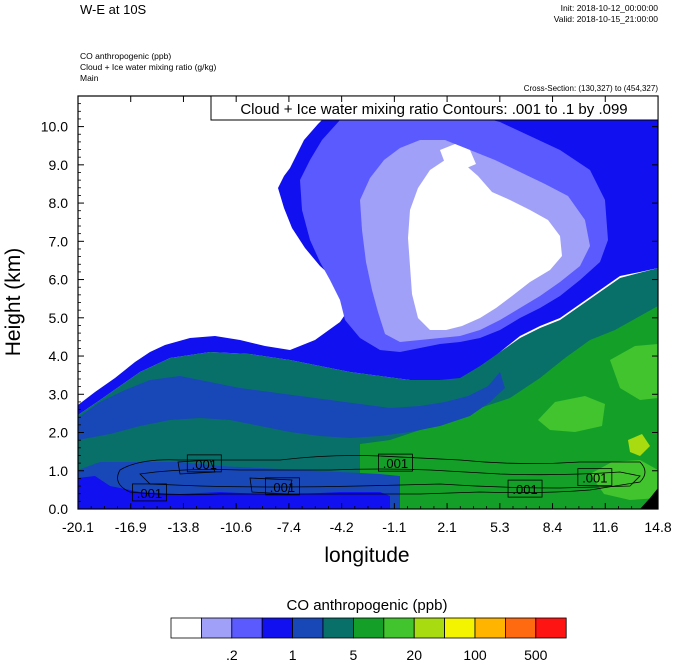  I want to click on y-tick-label: 5.0, so click(59, 318).